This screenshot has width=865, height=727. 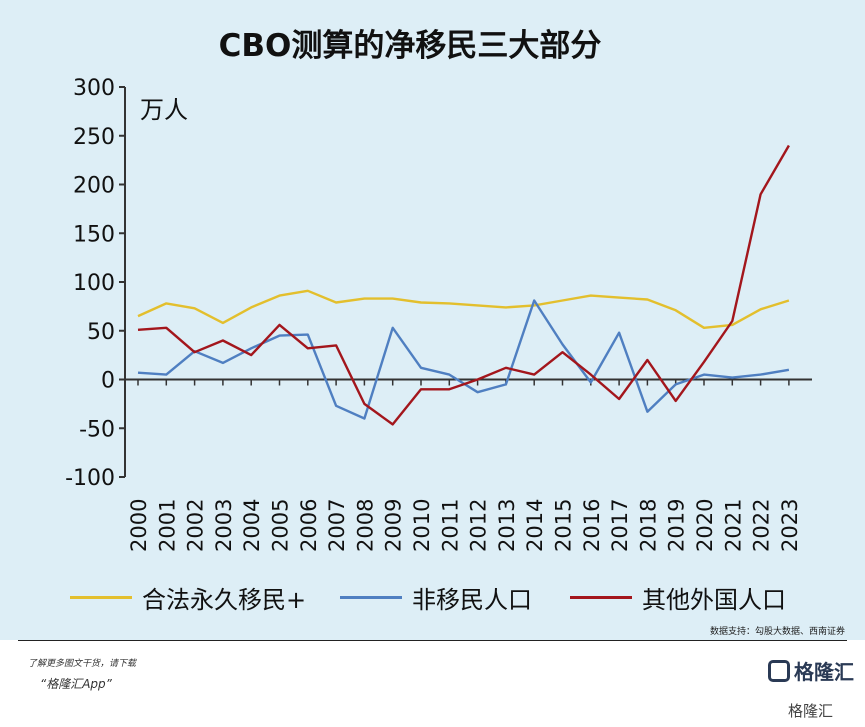 I want to click on y-tick-label: -50, so click(x=97, y=429).